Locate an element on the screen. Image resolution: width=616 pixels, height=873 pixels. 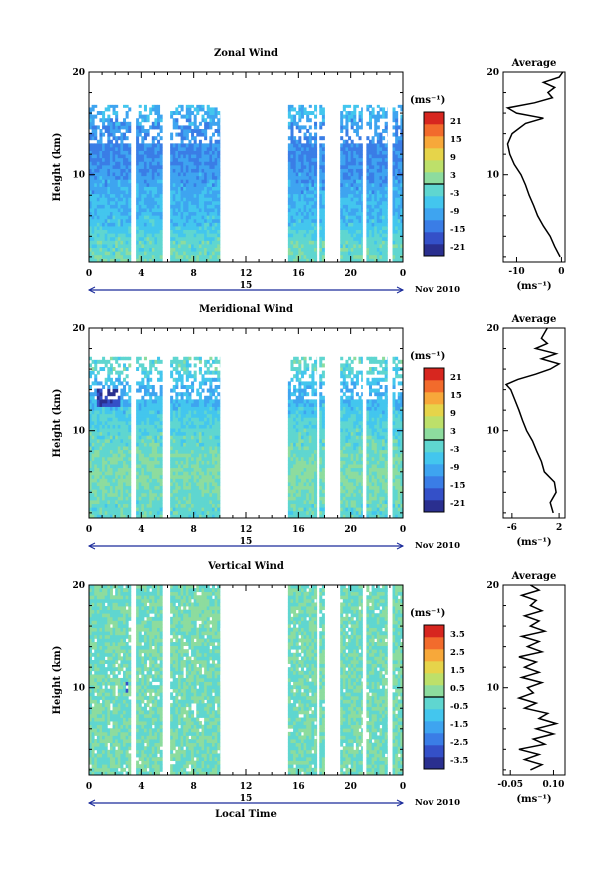
panel-title: Zonal Wind is located at coordinates (246, 53).